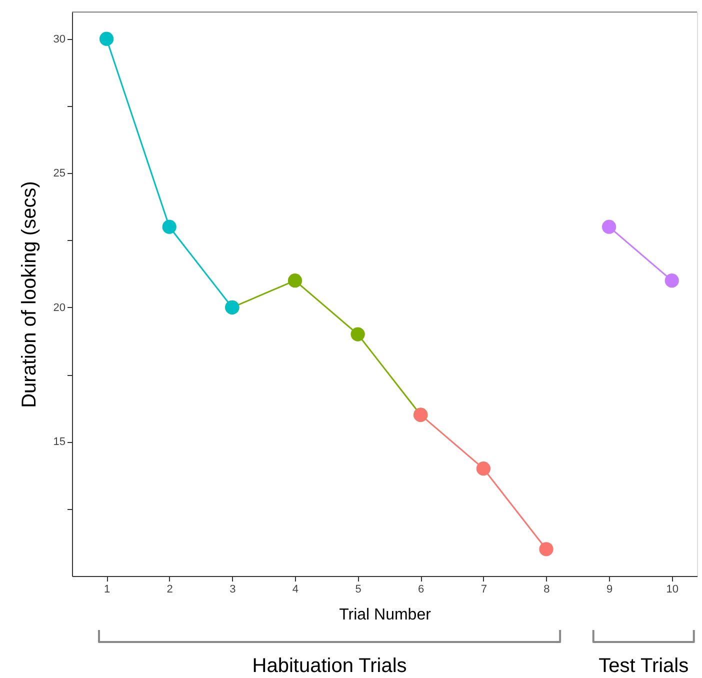 The image size is (702, 678). Describe the element at coordinates (295, 590) in the screenshot. I see `x-tick-label: 4` at that location.